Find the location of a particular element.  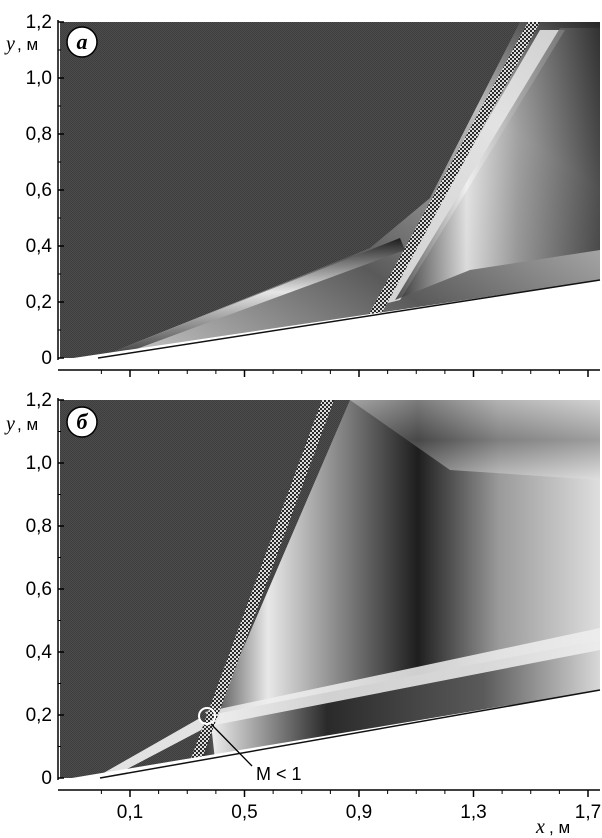

panel-a-badge-label: a is located at coordinates (82, 41).